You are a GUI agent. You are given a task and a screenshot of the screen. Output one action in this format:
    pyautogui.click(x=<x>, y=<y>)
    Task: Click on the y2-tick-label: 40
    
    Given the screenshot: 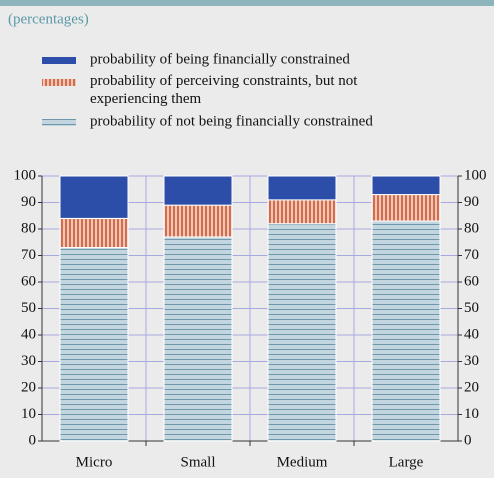 What is the action you would take?
    pyautogui.click(x=471, y=334)
    